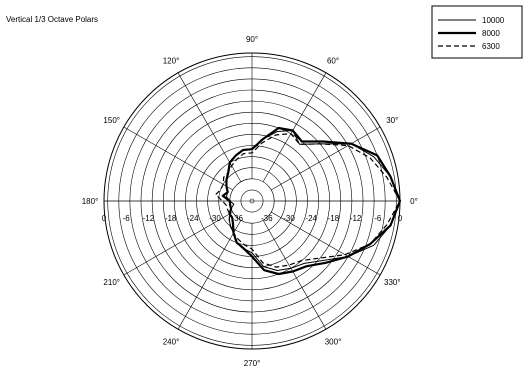 Image resolution: width=525 pixels, height=383 pixels. What do you see at coordinates (252, 218) in the screenshot?
I see `ring-labels: 0 0 -6 -6 -12 -12 -18 -18 -24 -24 -30 -30 -36 -36` at bounding box center [252, 218].